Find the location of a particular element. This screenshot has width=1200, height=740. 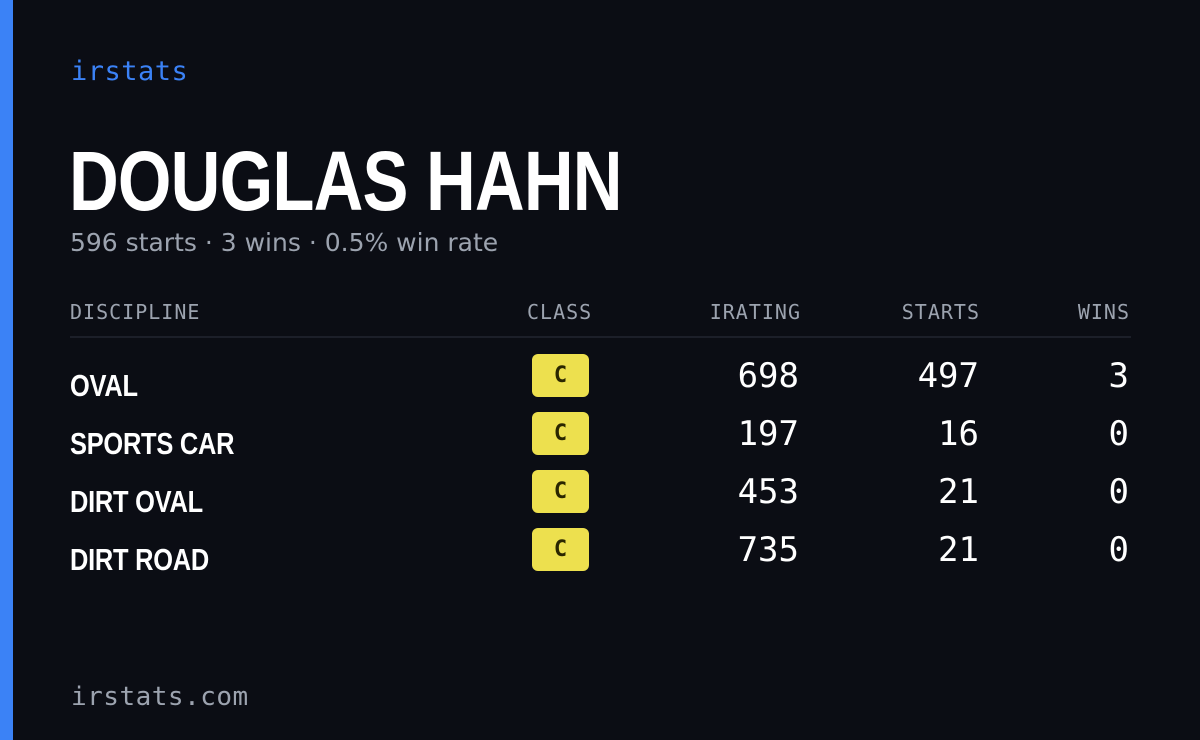

footer-domain: irstats.com is located at coordinates (160, 697).